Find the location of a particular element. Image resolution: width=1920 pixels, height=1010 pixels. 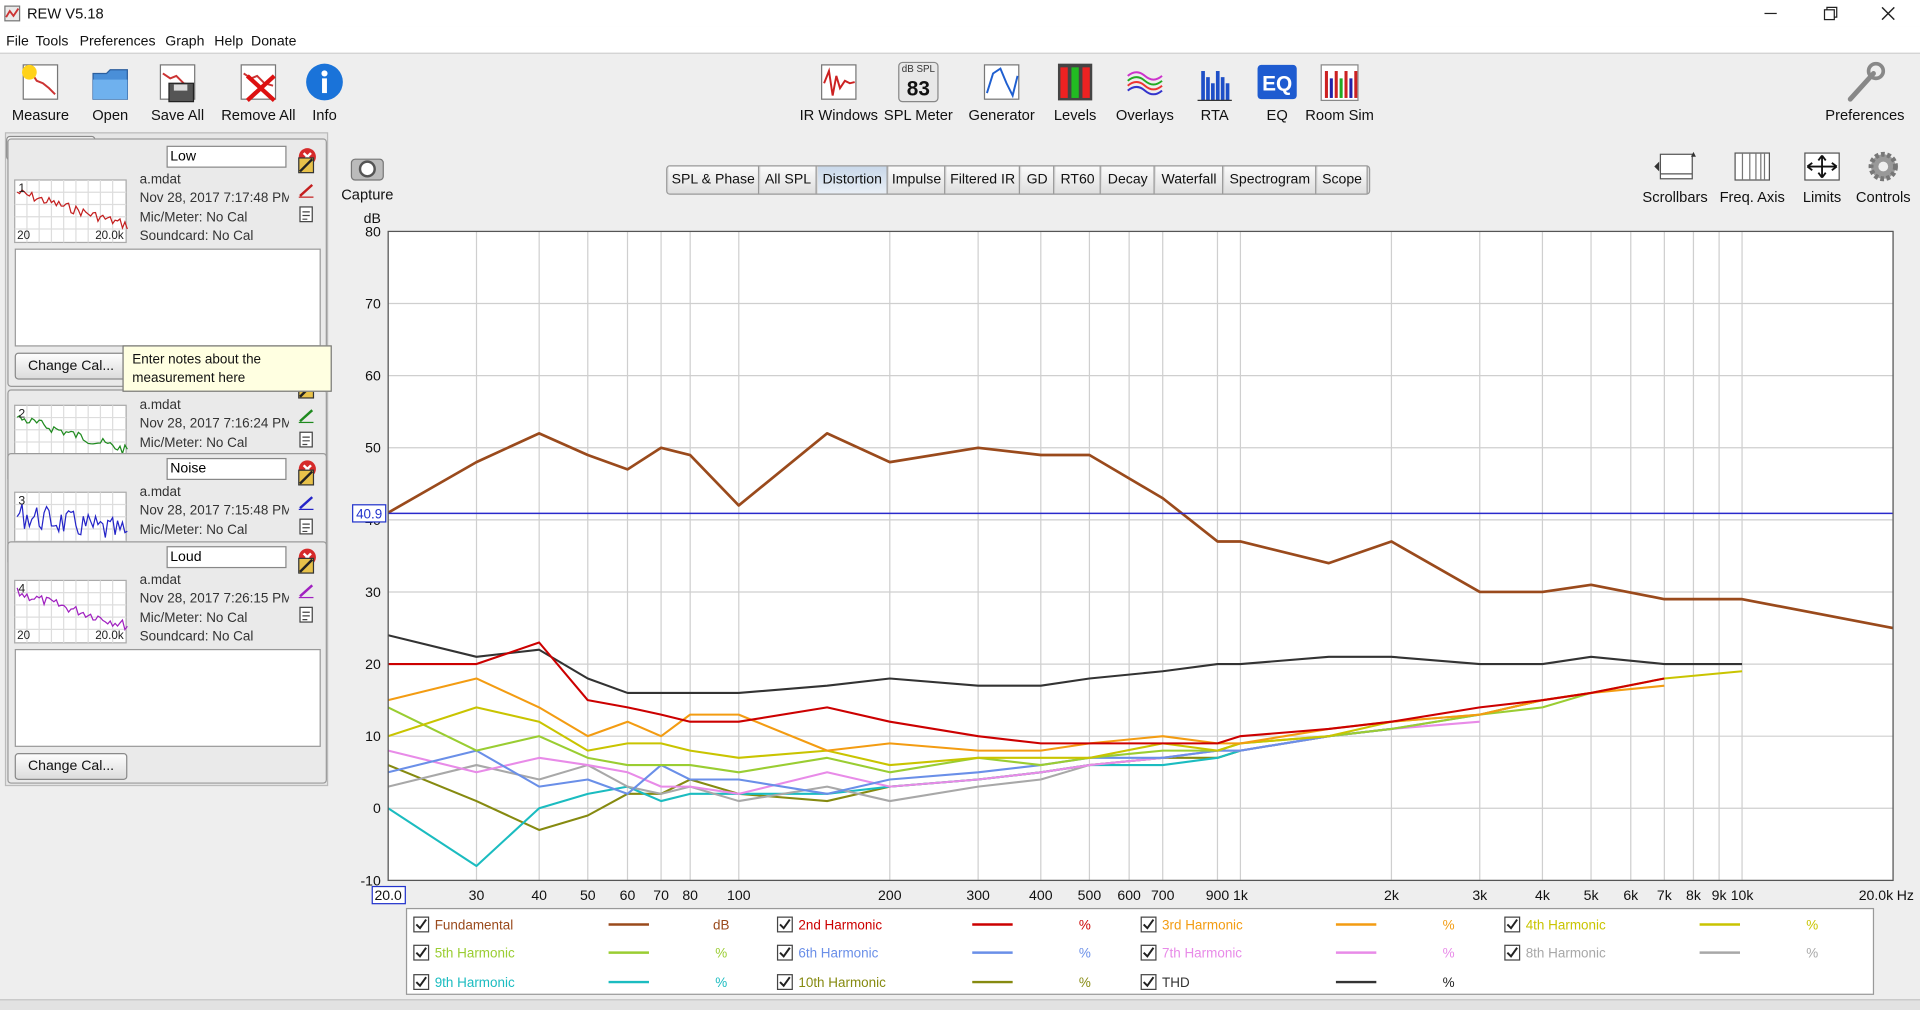

toolbar-button: Room Sim is located at coordinates (1339, 115).